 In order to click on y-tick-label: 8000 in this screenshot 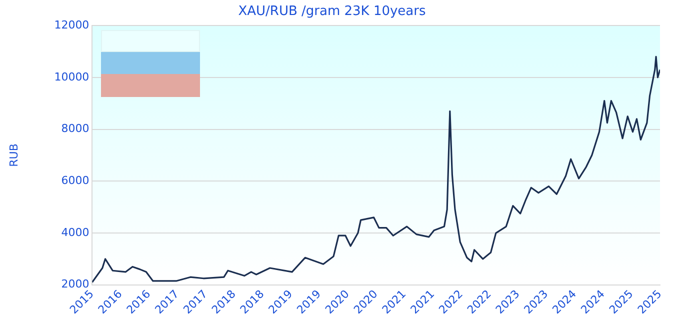, I will do `click(75, 129)`.